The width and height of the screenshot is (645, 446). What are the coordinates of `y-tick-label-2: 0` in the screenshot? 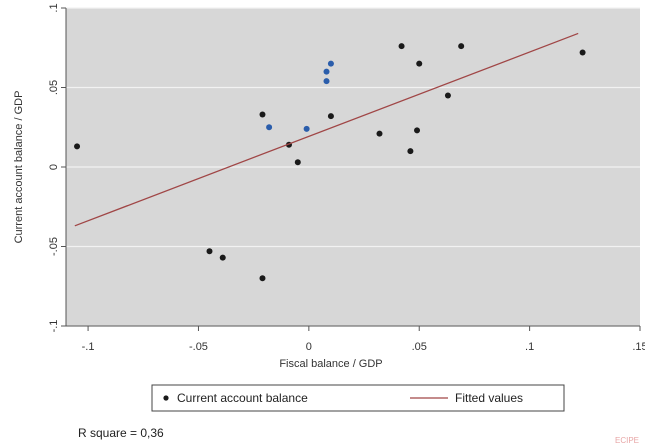 It's located at (54, 167).